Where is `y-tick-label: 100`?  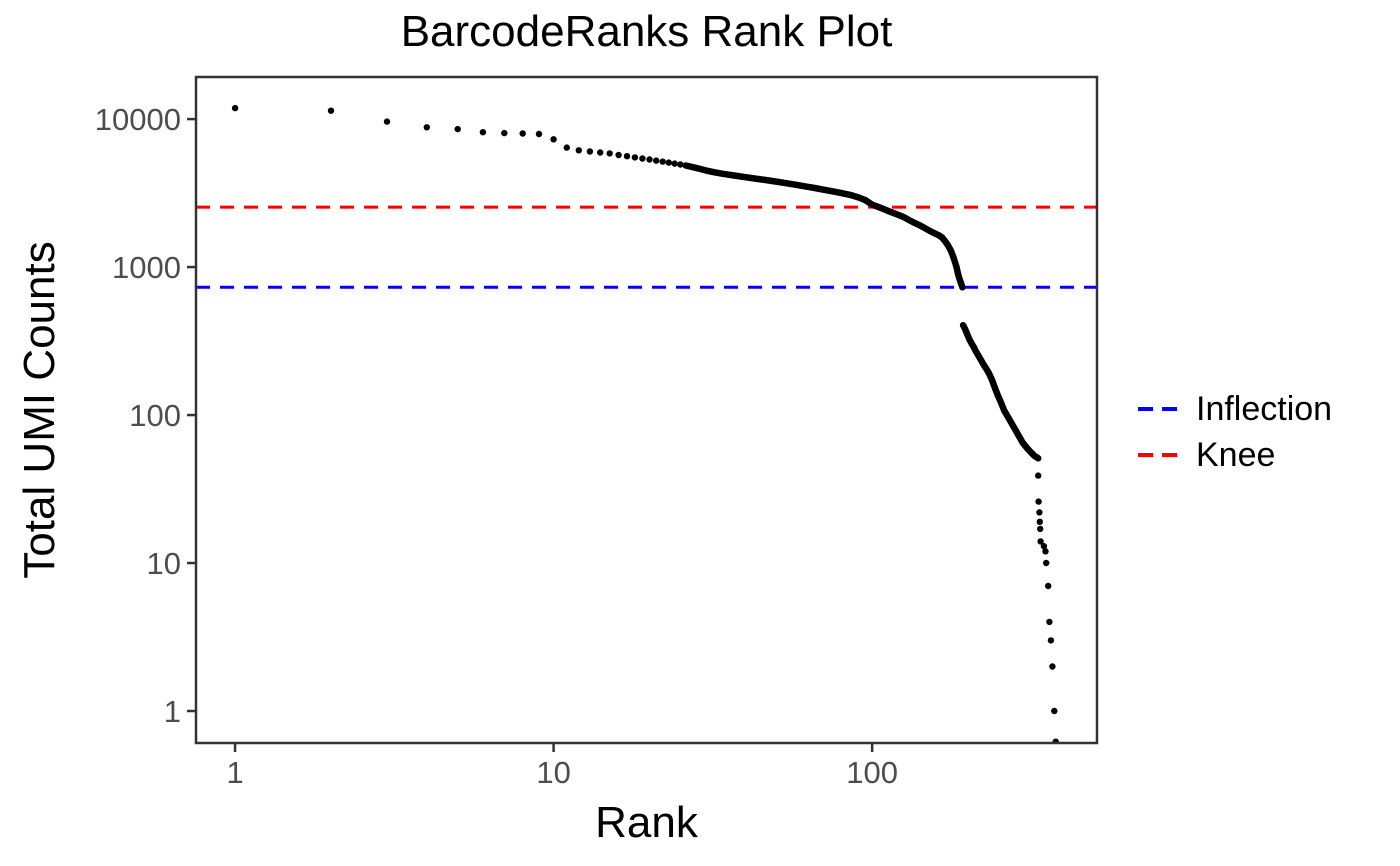
y-tick-label: 100 is located at coordinates (155, 415).